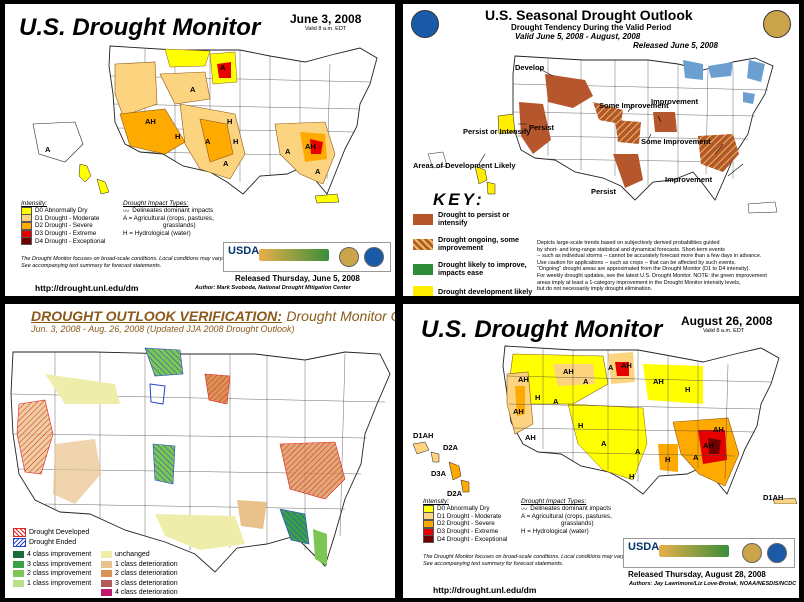 Image resolution: width=804 pixels, height=602 pixels. Describe the element at coordinates (555, 532) in the screenshot. I see `legend-label: H = Hydrological (water)` at that location.